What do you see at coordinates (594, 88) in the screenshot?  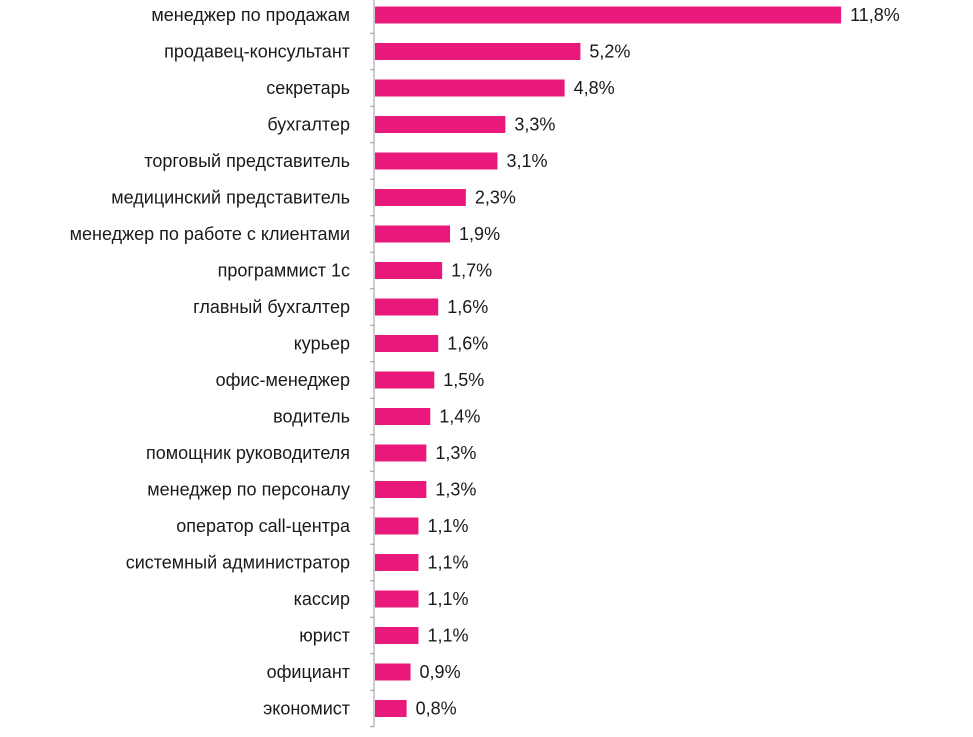 I see `value-label: 4,8%` at bounding box center [594, 88].